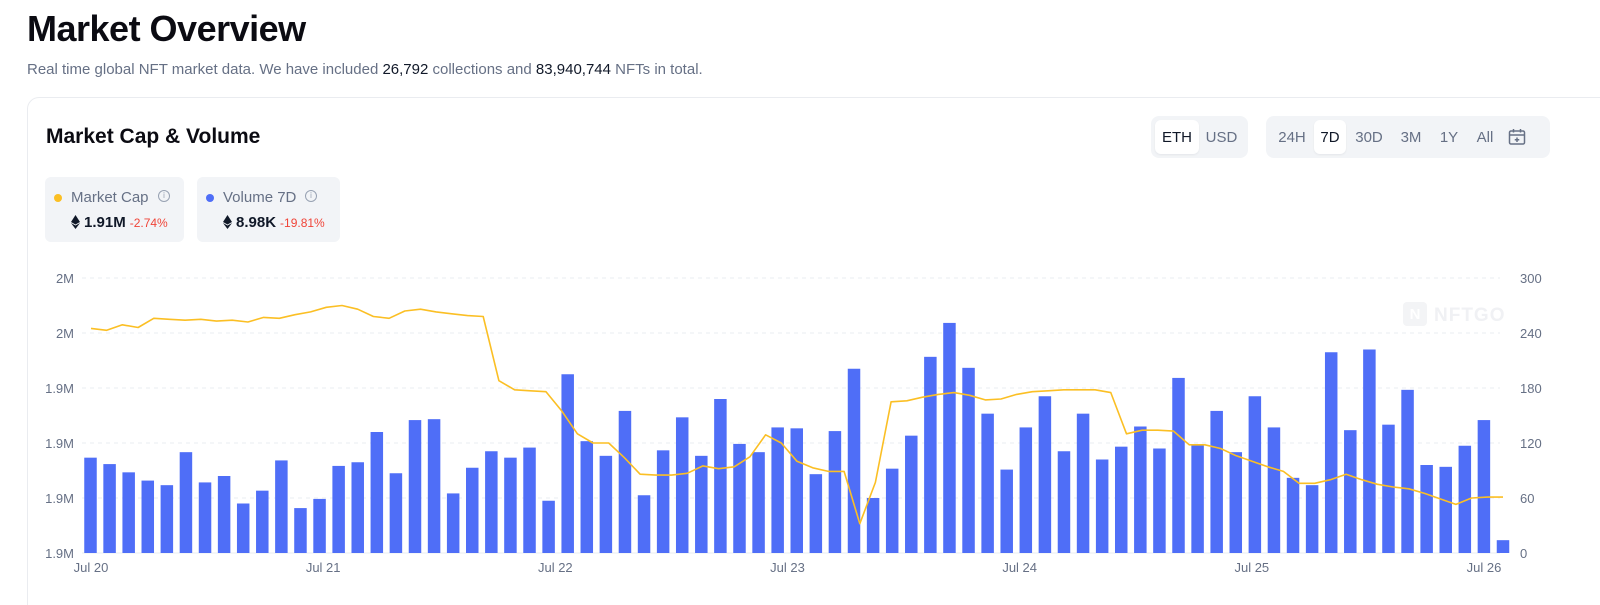  Describe the element at coordinates (91, 567) in the screenshot. I see `x-tick-label: Jul 20` at that location.